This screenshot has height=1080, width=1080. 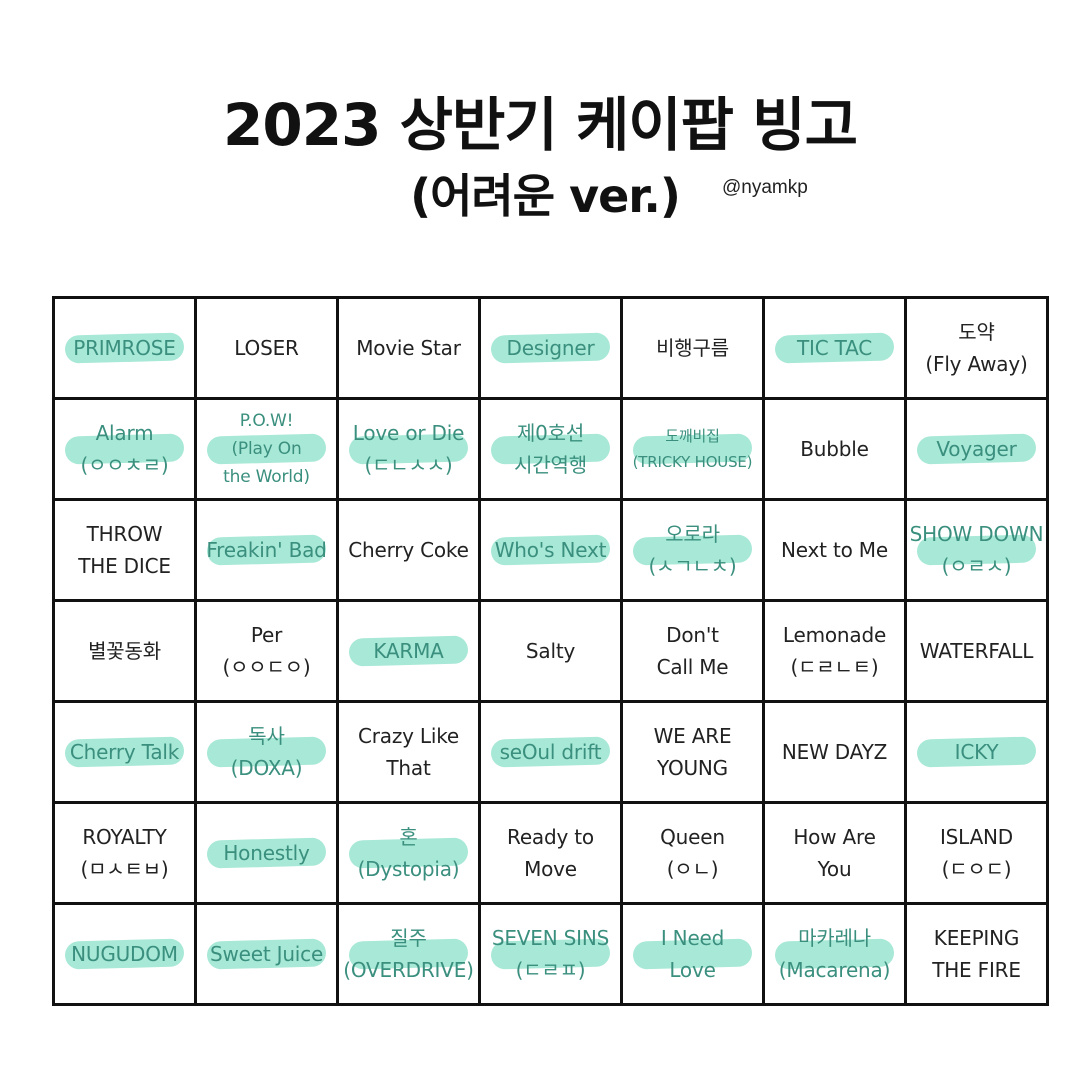 I want to click on bingo-cell-text: Designer, so click(x=550, y=348).